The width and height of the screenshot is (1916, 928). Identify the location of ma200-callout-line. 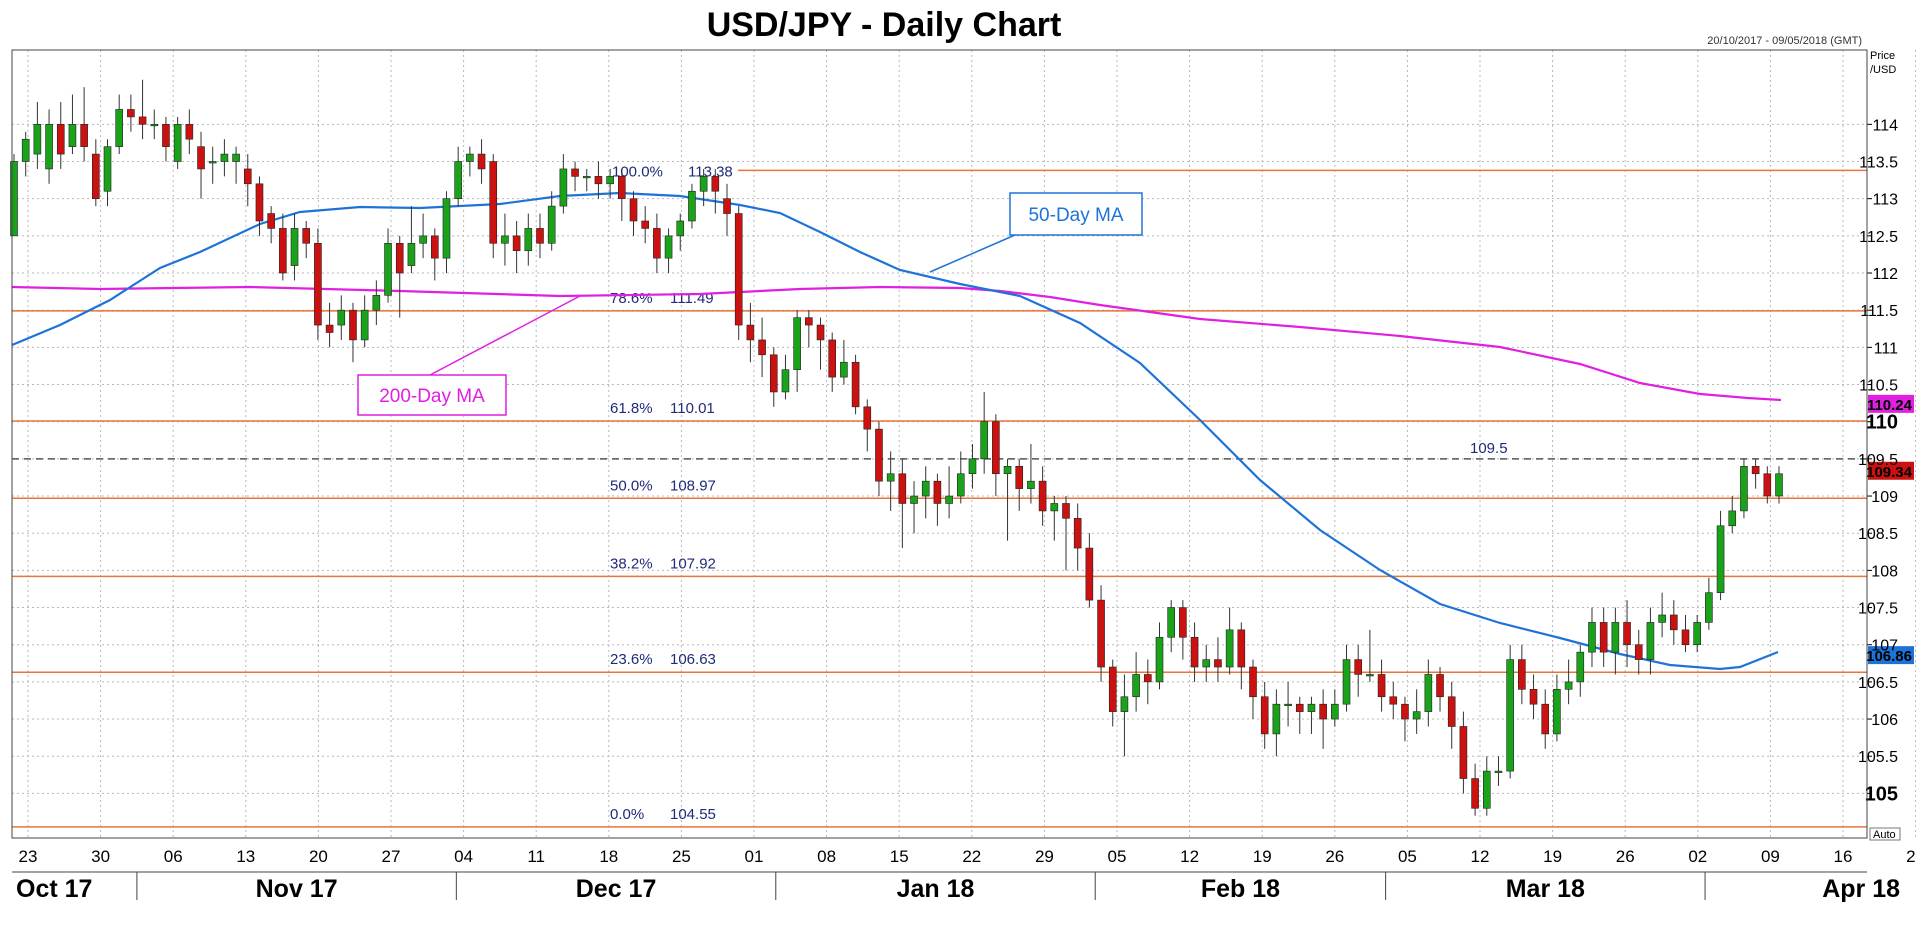
(505, 335).